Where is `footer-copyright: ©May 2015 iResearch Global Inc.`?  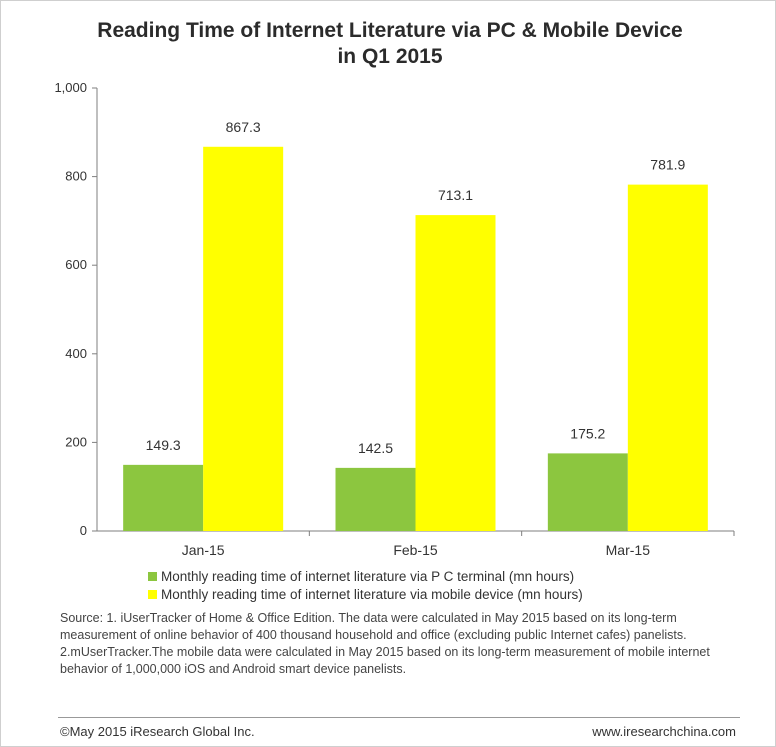
footer-copyright: ©May 2015 iResearch Global Inc. is located at coordinates (157, 731).